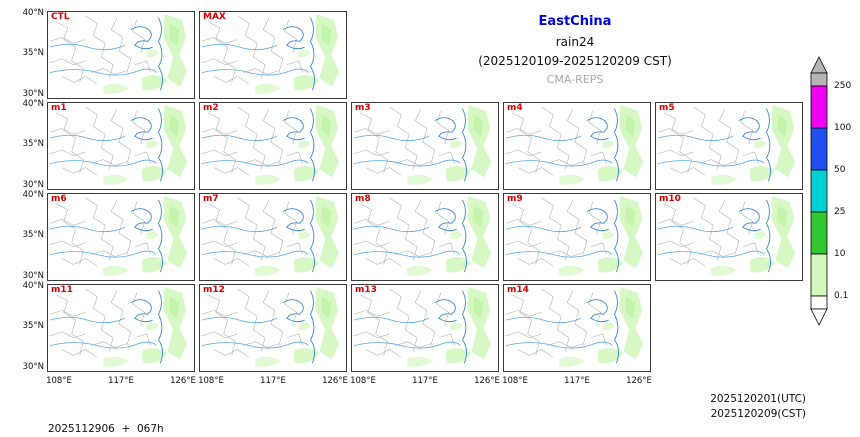  I want to click on colorbar-swatches, so click(819, 191).